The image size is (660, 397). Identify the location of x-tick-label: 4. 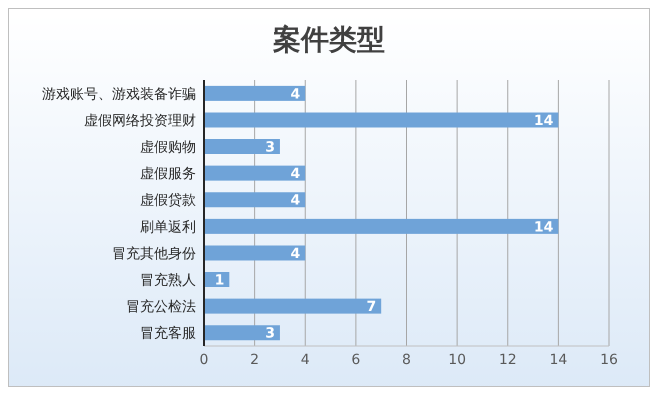
(305, 360).